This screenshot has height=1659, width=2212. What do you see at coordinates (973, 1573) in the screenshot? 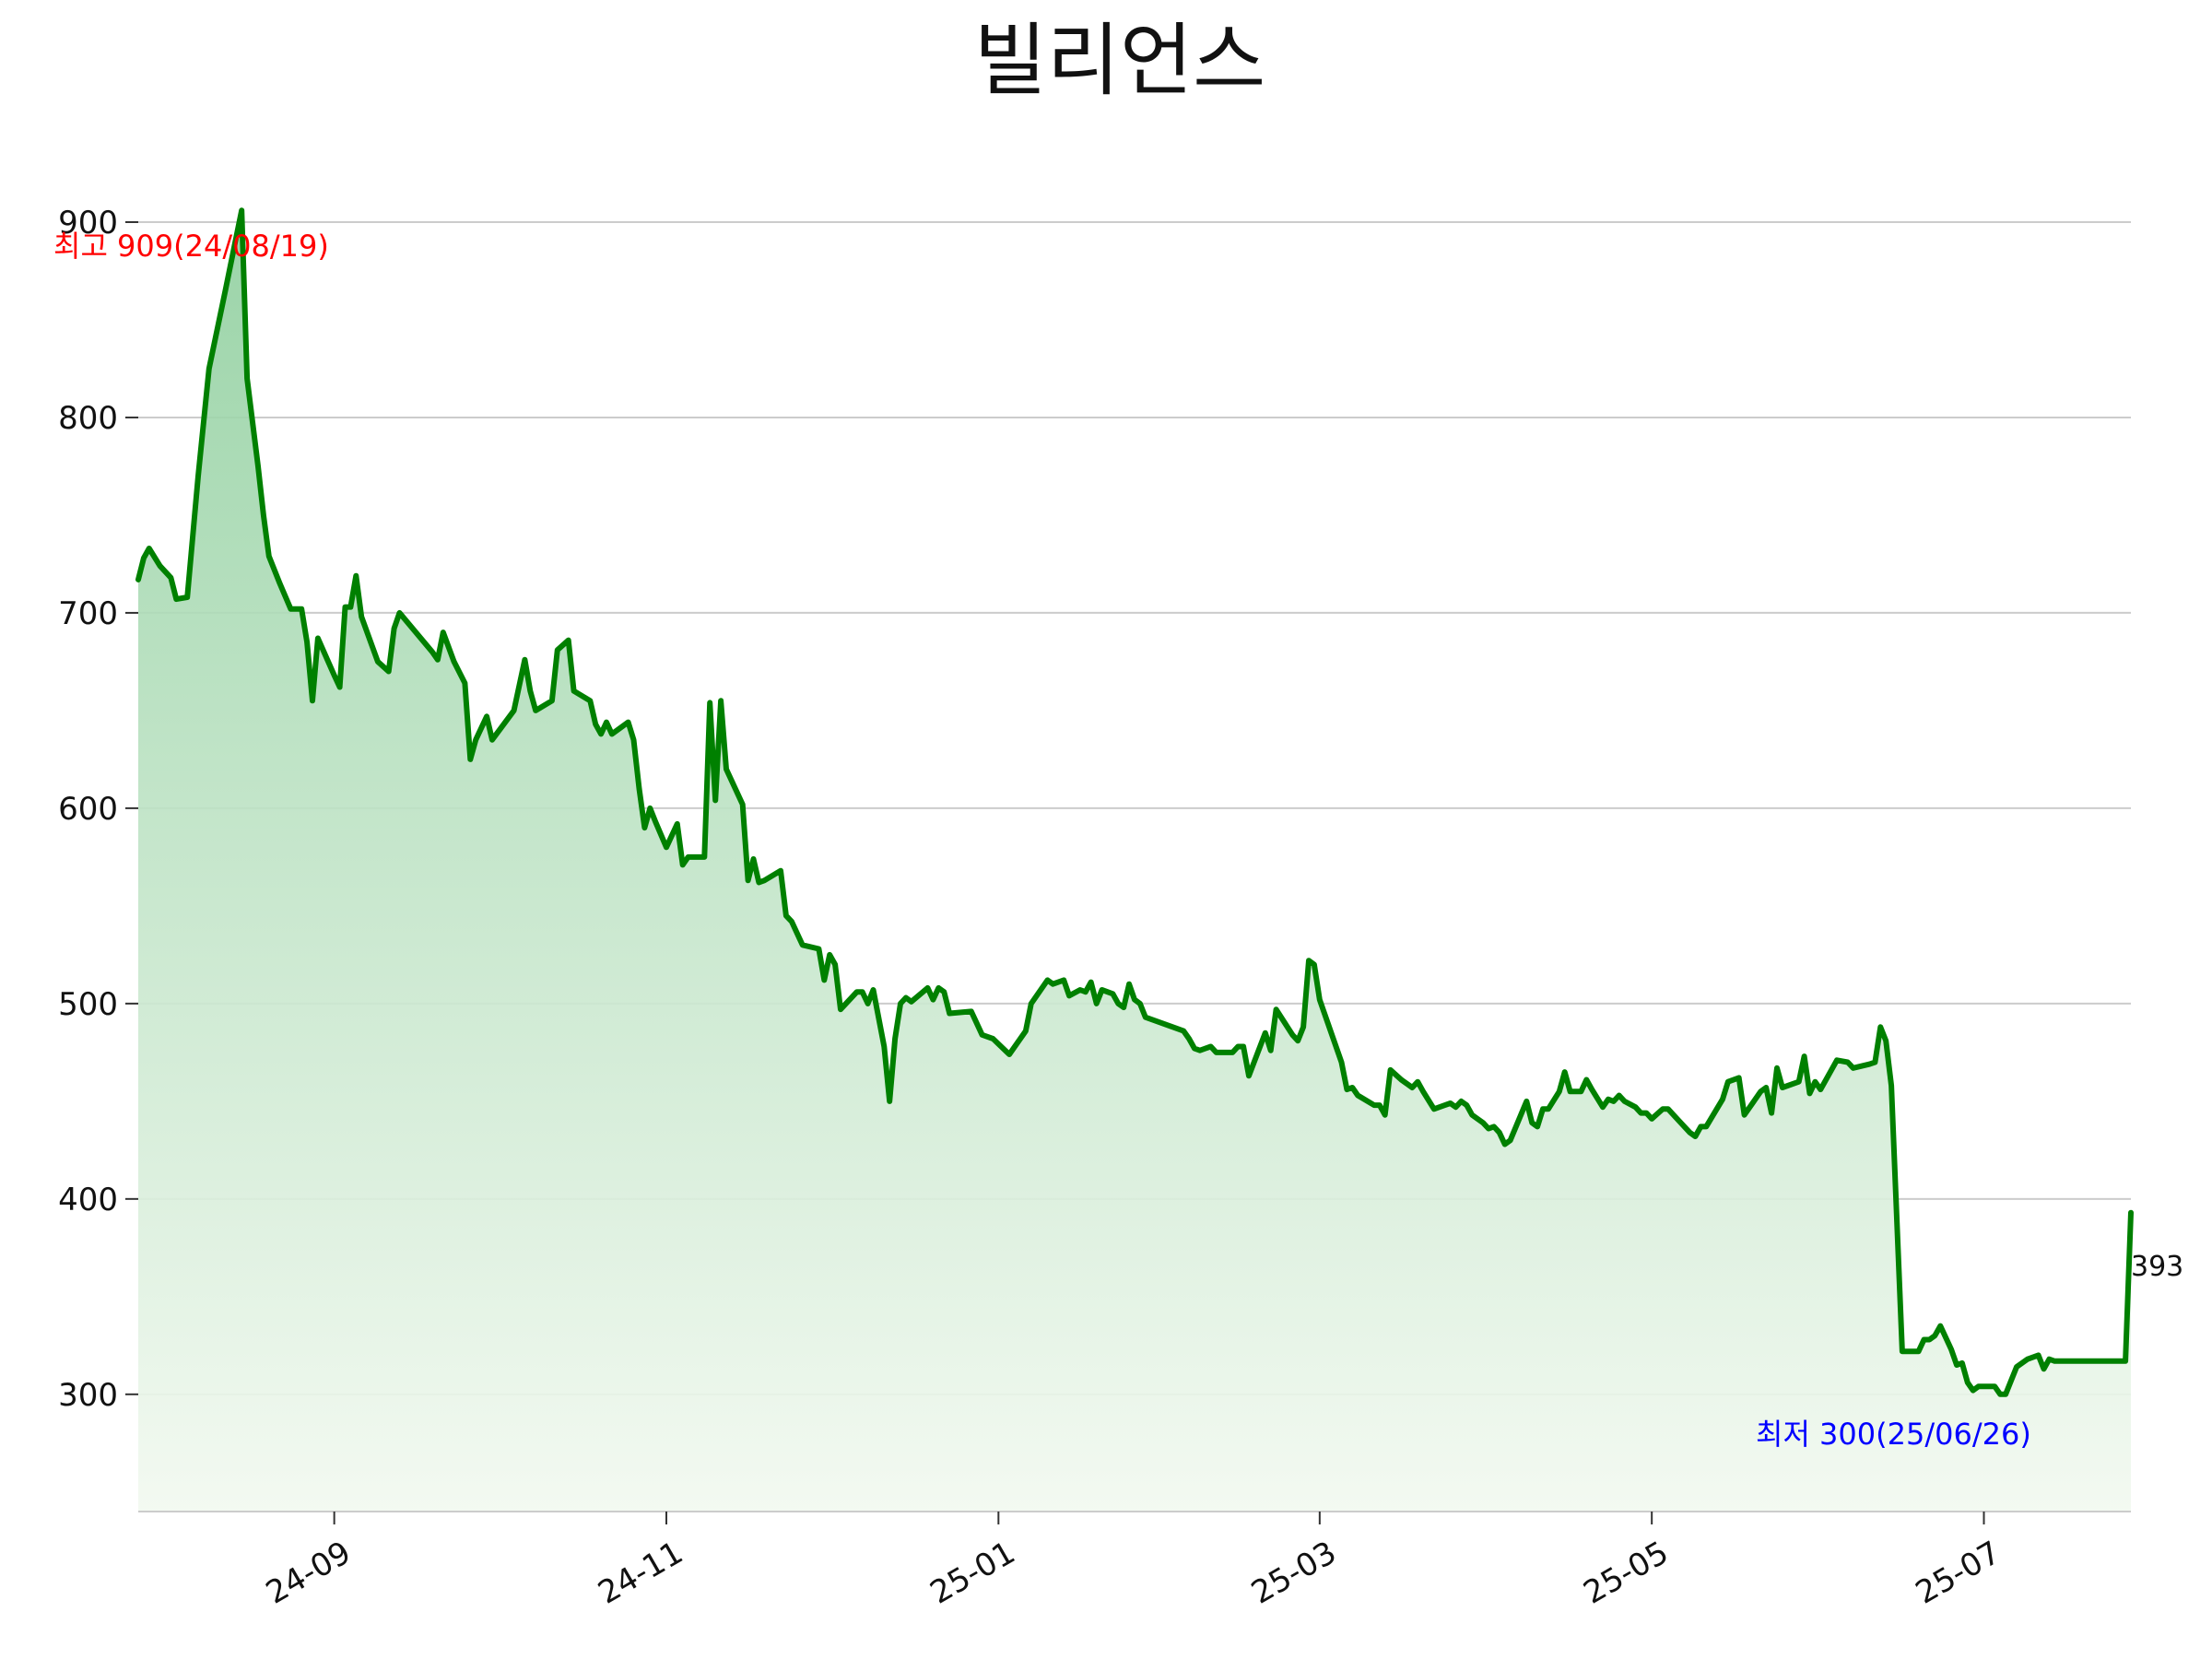
I see `x-tick-label: 25-01` at bounding box center [973, 1573].